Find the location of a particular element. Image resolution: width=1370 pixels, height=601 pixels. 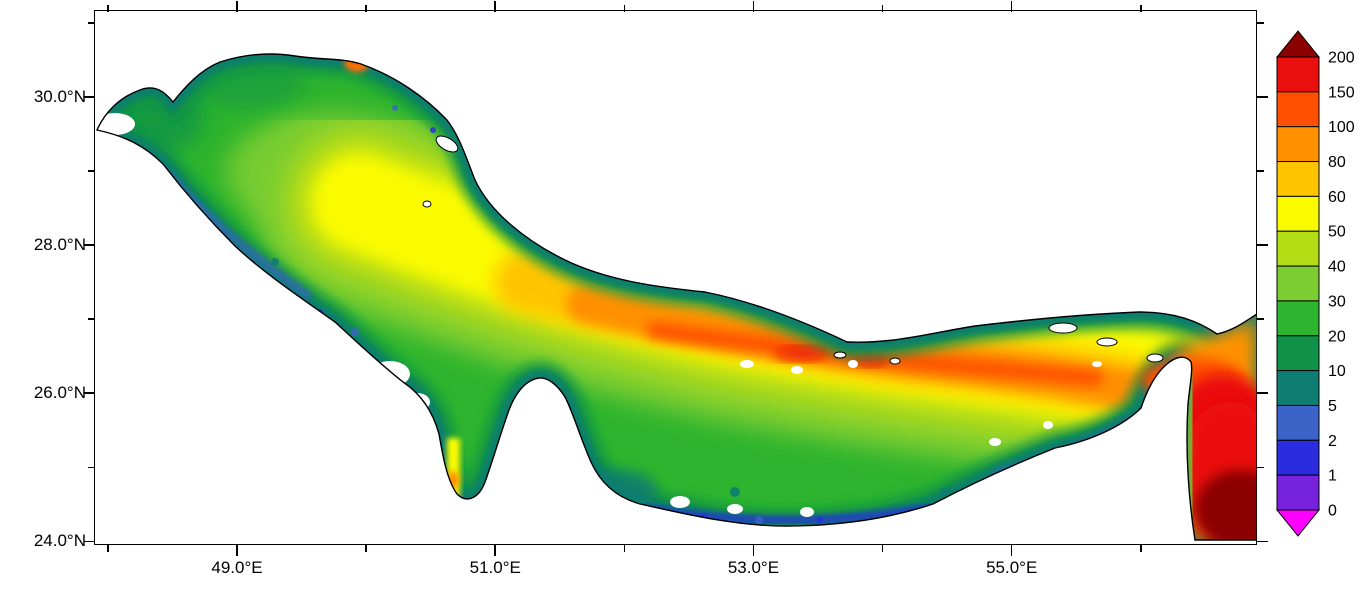

colorbar-container: 200 150 100 80 60 50 40 30 20 10 5 2 1 0 is located at coordinates (1320, 290).